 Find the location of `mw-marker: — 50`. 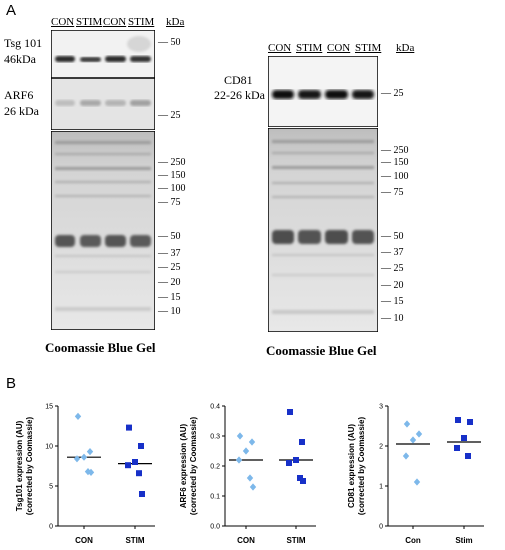

mw-marker: — 50 is located at coordinates (169, 42).